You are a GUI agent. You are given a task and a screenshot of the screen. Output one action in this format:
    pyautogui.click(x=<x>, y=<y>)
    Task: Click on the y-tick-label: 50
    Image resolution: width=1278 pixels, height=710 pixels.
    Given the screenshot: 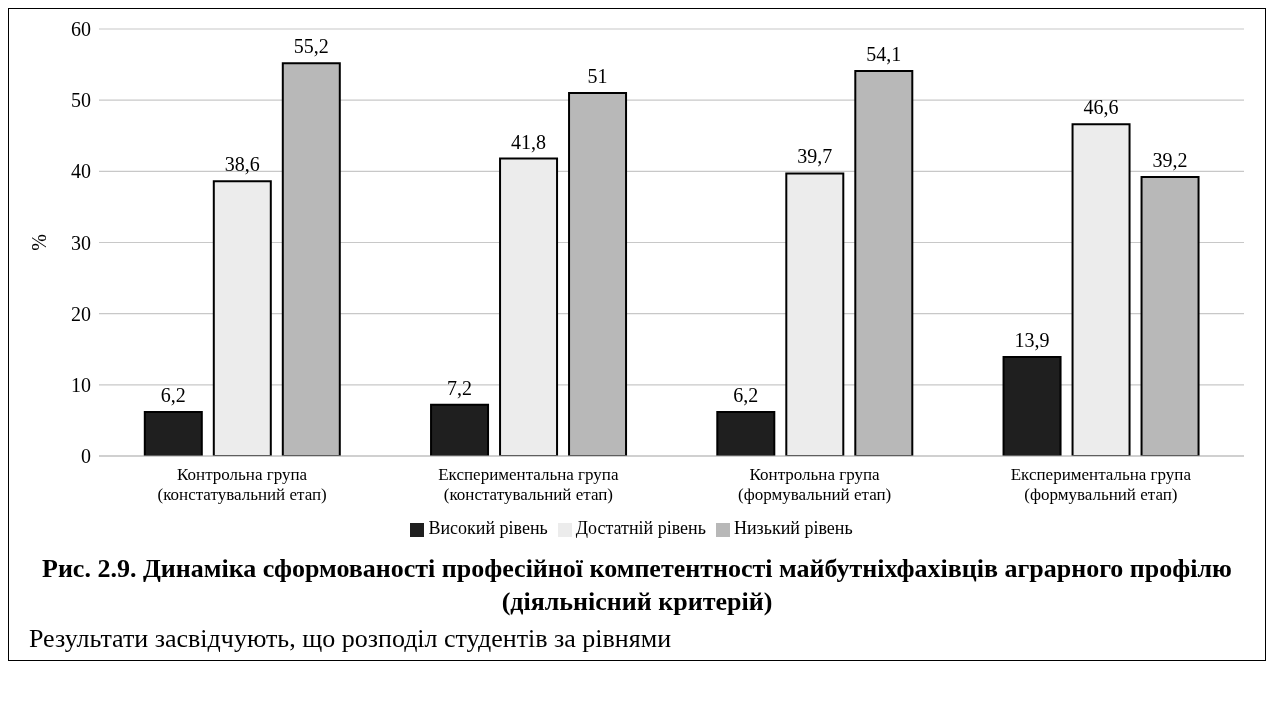 What is the action you would take?
    pyautogui.click(x=81, y=100)
    